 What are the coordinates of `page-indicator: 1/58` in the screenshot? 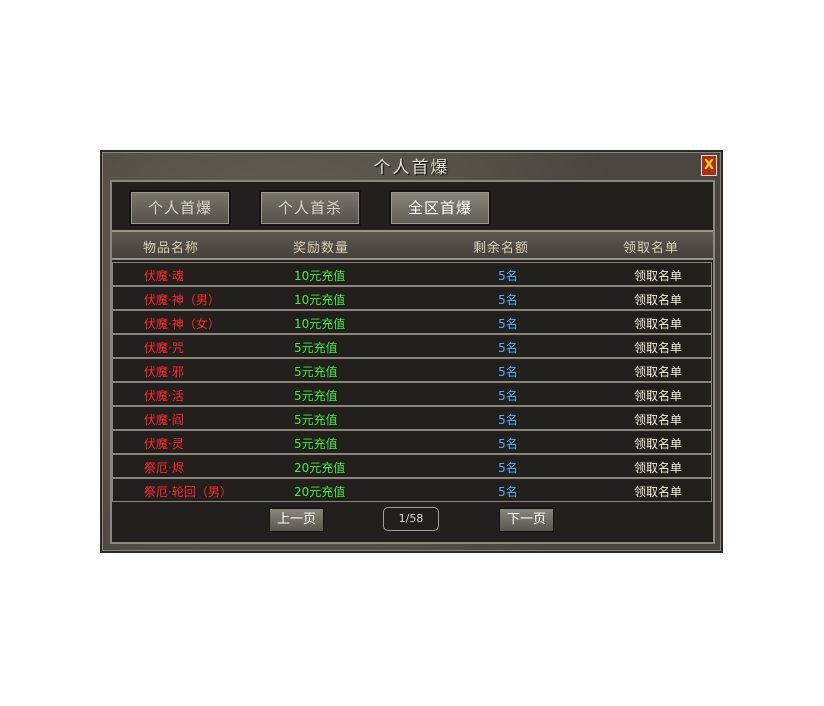 It's located at (411, 519).